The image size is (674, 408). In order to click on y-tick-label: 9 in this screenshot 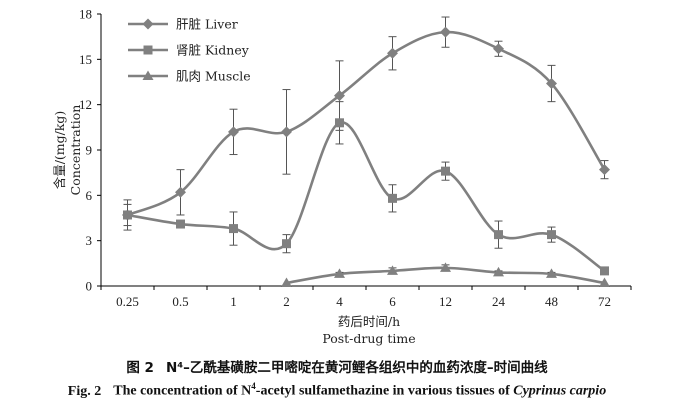, I will do `click(89, 150)`.